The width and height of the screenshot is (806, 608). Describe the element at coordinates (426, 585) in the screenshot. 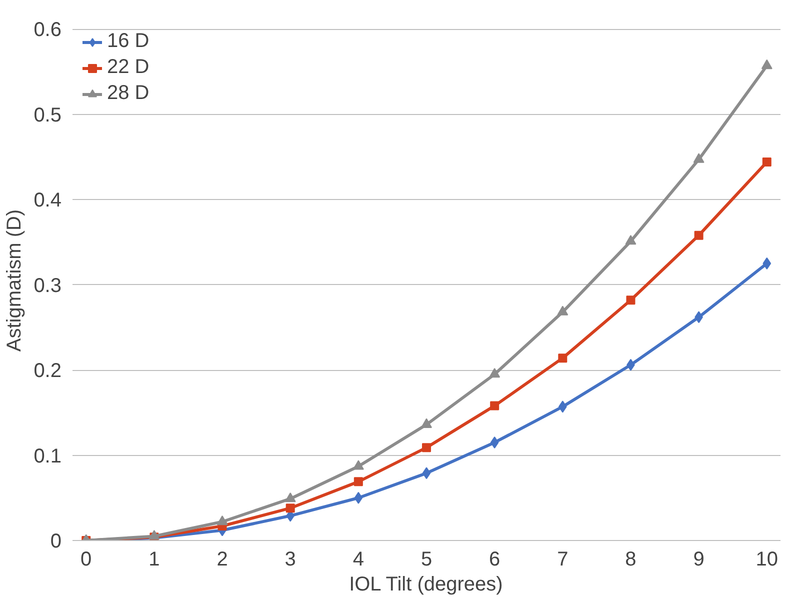

I see `x-axis-title: IOL Tilt (degrees)` at that location.